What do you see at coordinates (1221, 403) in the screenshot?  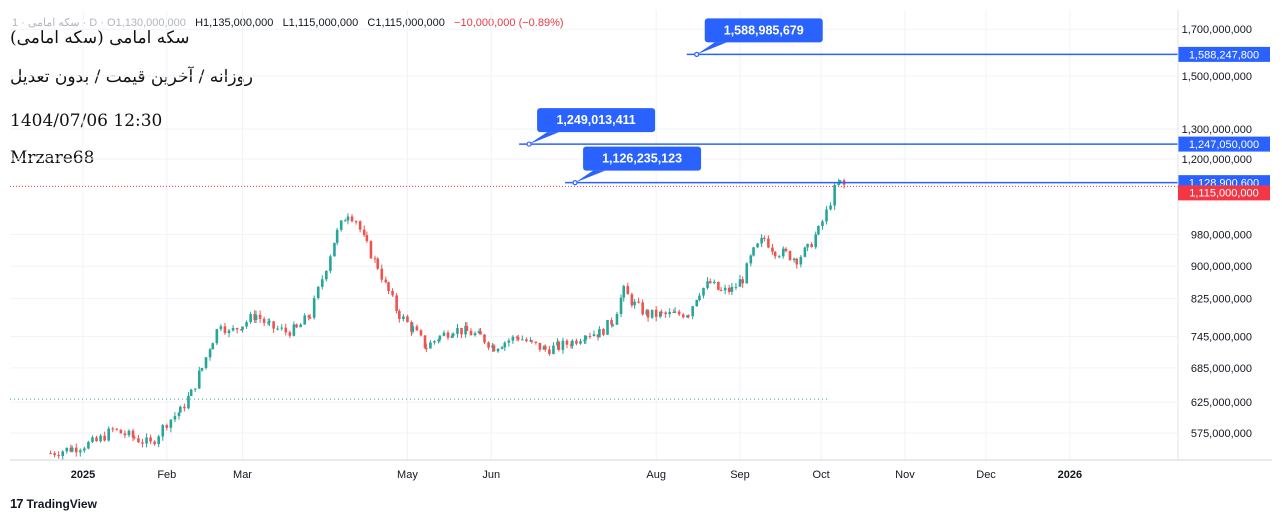 I see `y-tick-label: 625,000,000` at bounding box center [1221, 403].